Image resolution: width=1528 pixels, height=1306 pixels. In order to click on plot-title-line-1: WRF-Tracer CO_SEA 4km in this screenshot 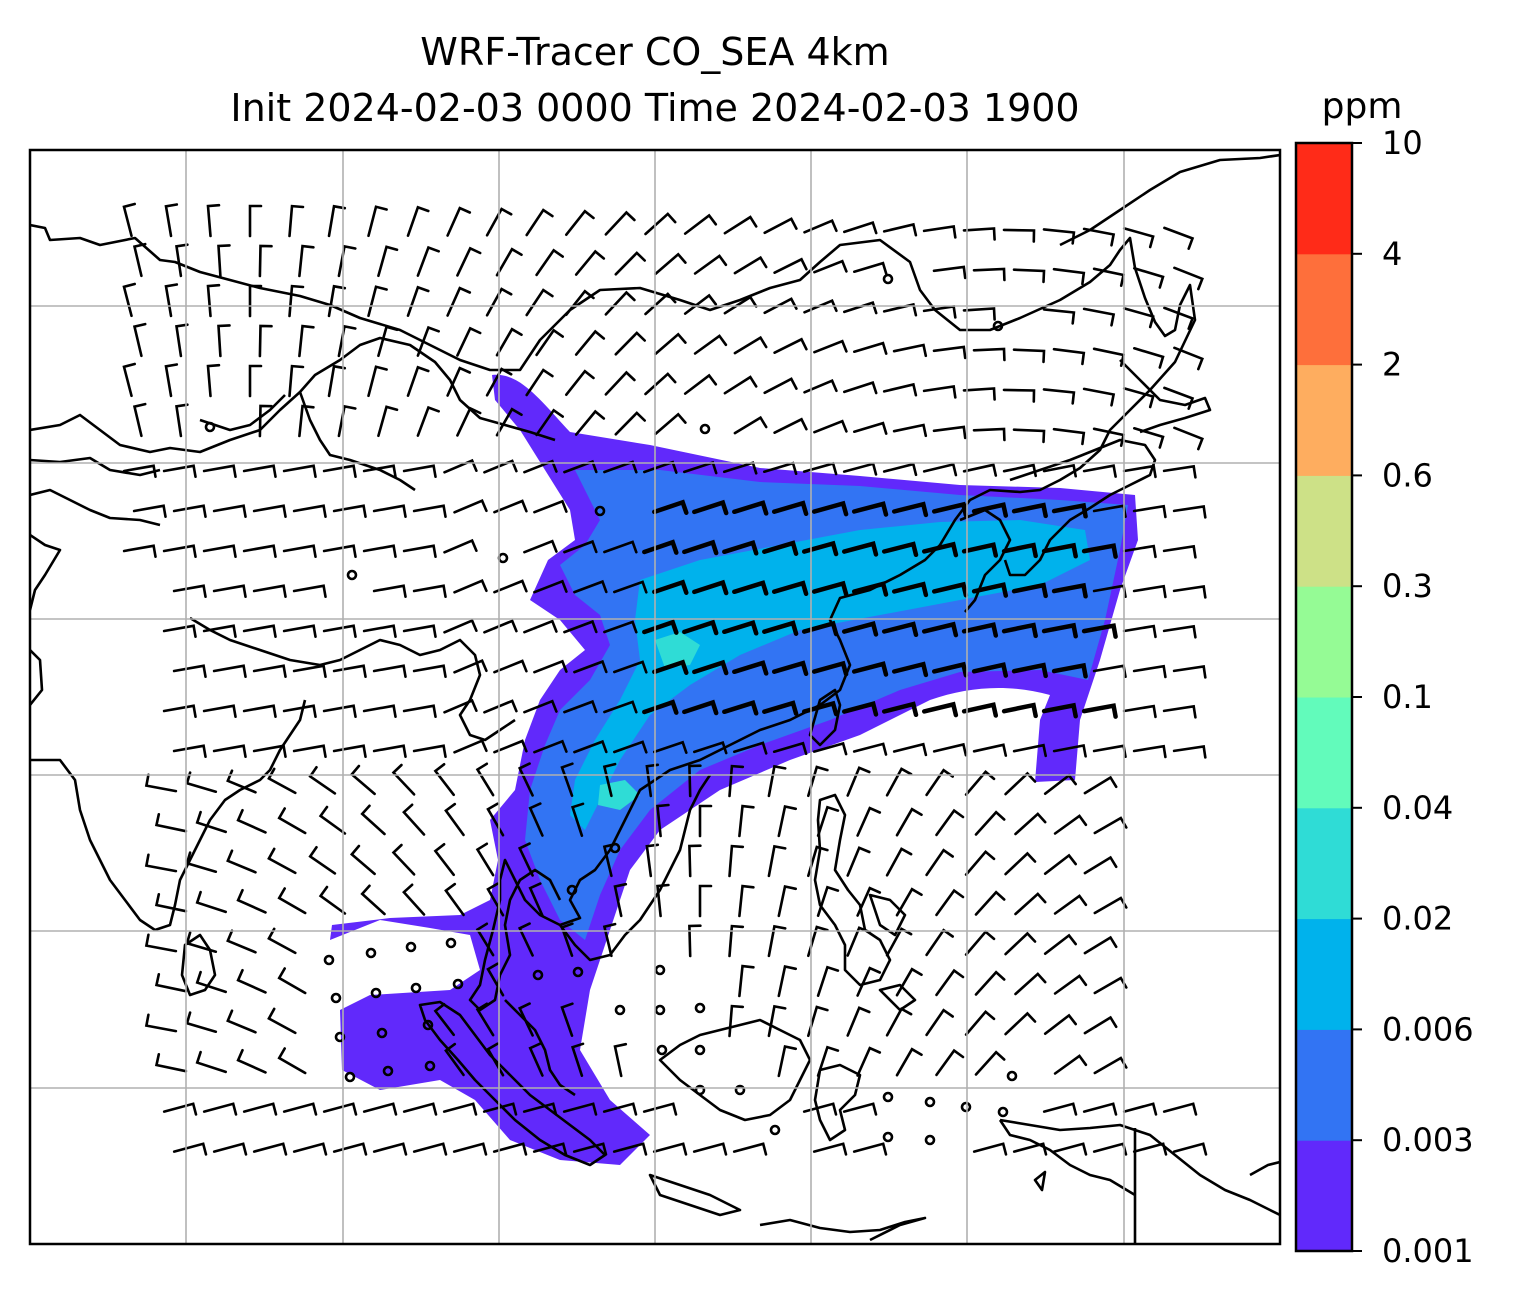, I will do `click(655, 52)`.